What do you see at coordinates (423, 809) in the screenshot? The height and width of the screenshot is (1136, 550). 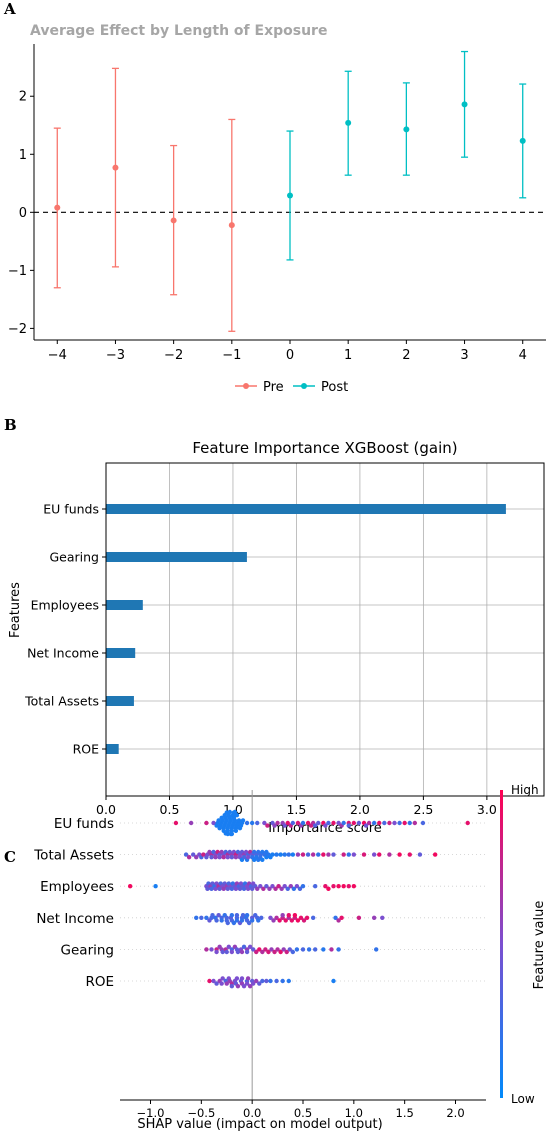 I see `panel-b-x-tick-label: 2.5` at bounding box center [423, 809].